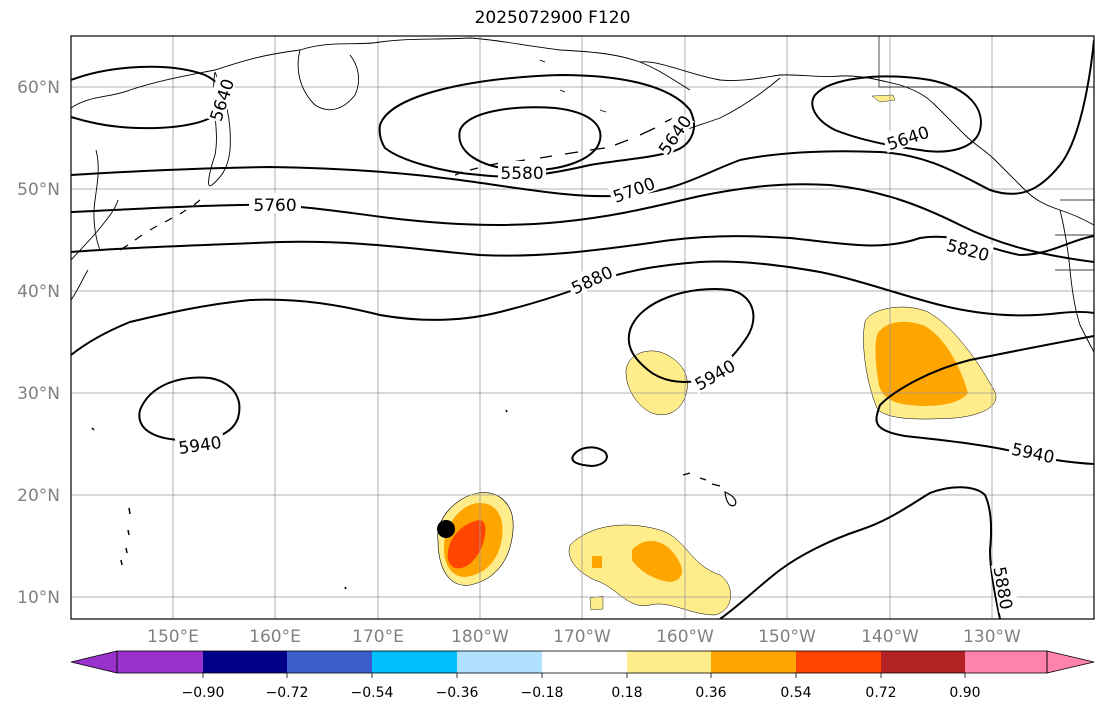  What do you see at coordinates (626, 693) in the screenshot?
I see `colorbar-tick-label: 0.18` at bounding box center [626, 693].